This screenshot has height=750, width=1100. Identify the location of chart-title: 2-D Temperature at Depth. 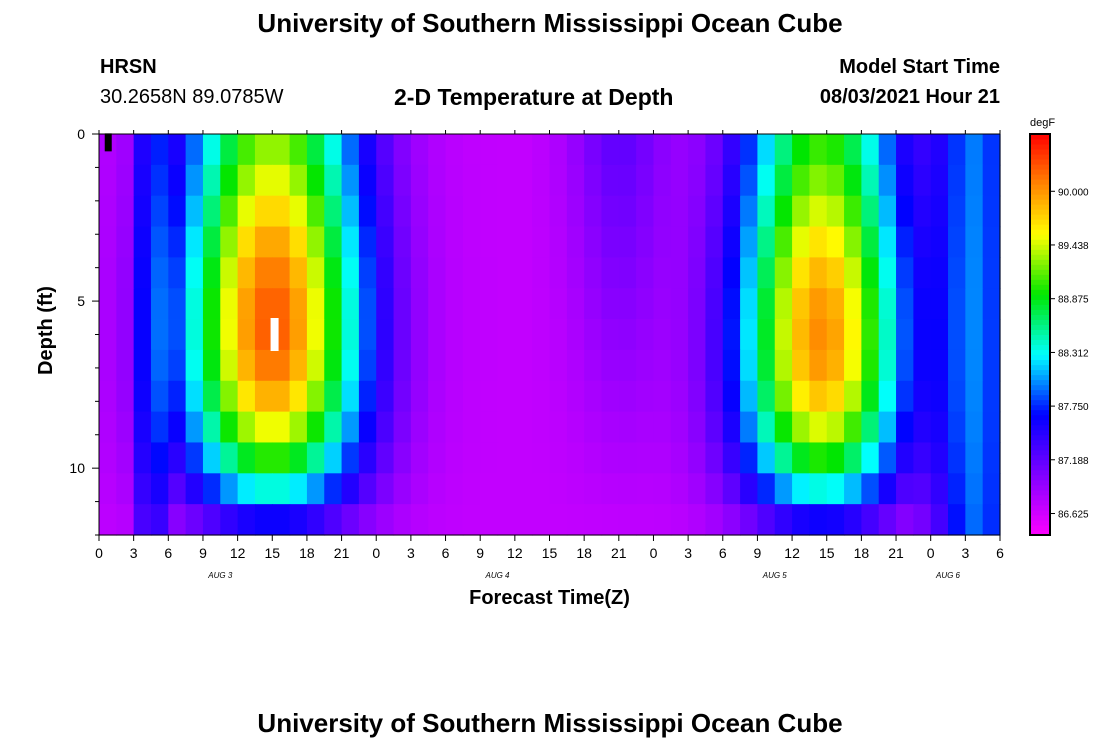
(534, 97).